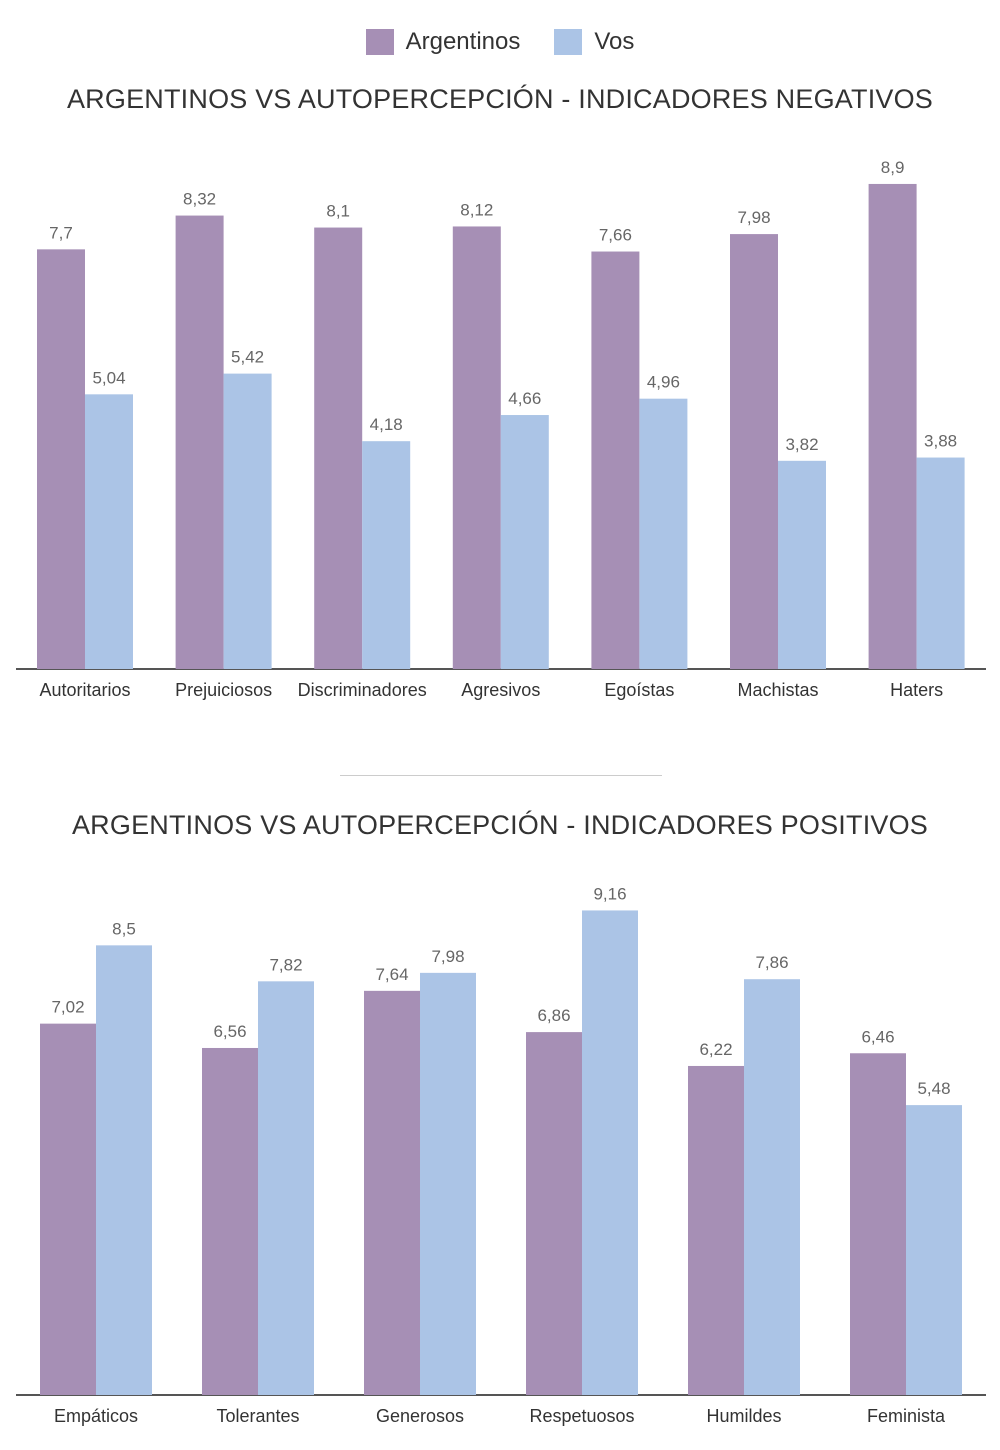  What do you see at coordinates (568, 42) in the screenshot?
I see `legend-swatch-vos` at bounding box center [568, 42].